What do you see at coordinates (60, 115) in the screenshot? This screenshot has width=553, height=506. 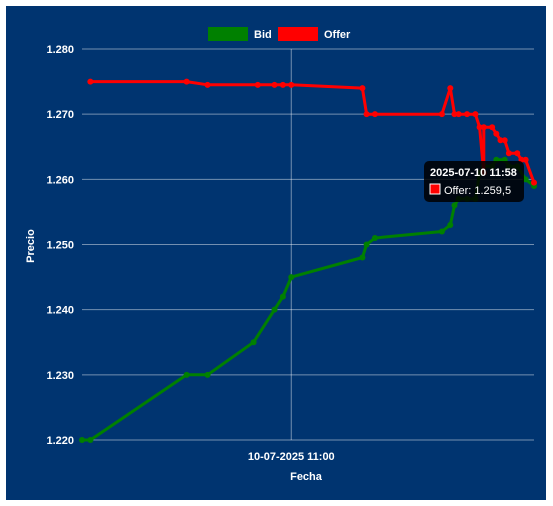 I see `y-tick-label: 1.270` at bounding box center [60, 115].